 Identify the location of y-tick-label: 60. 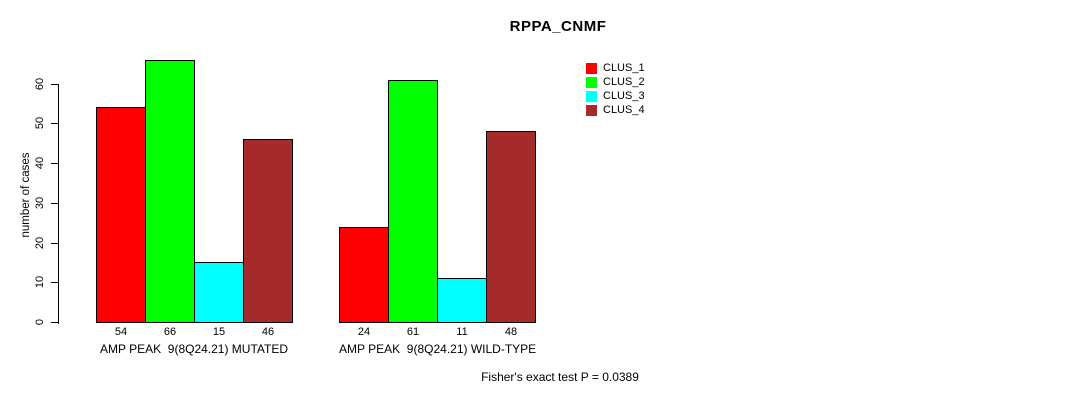
(40, 84).